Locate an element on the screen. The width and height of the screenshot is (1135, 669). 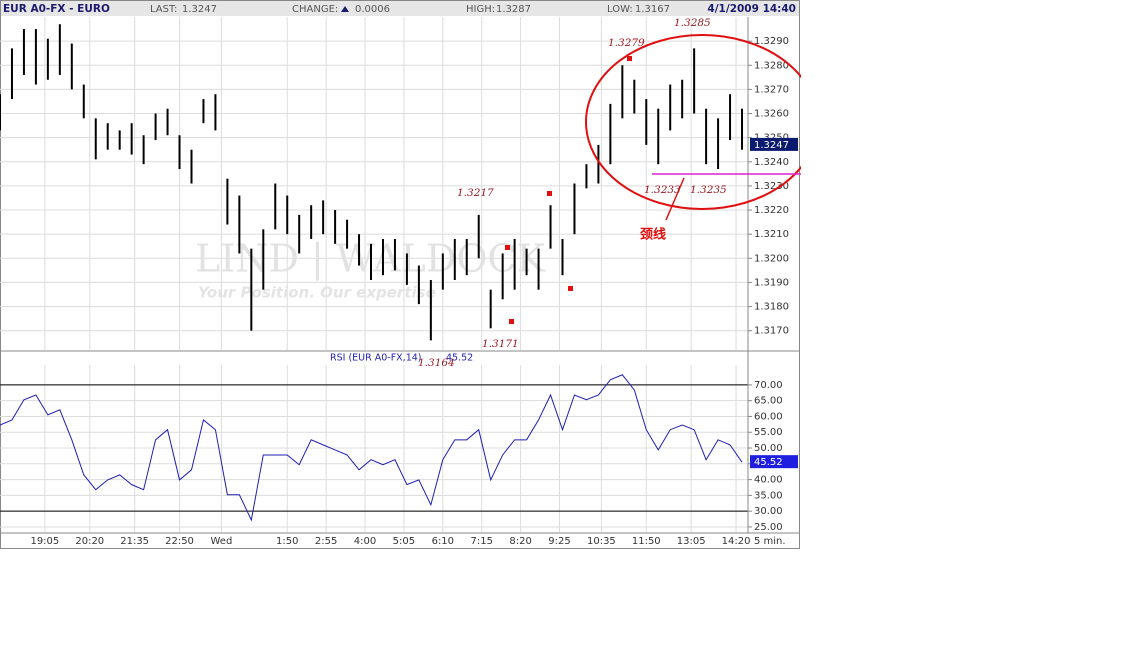
y-tick-label: 50.00 is located at coordinates (768, 448).